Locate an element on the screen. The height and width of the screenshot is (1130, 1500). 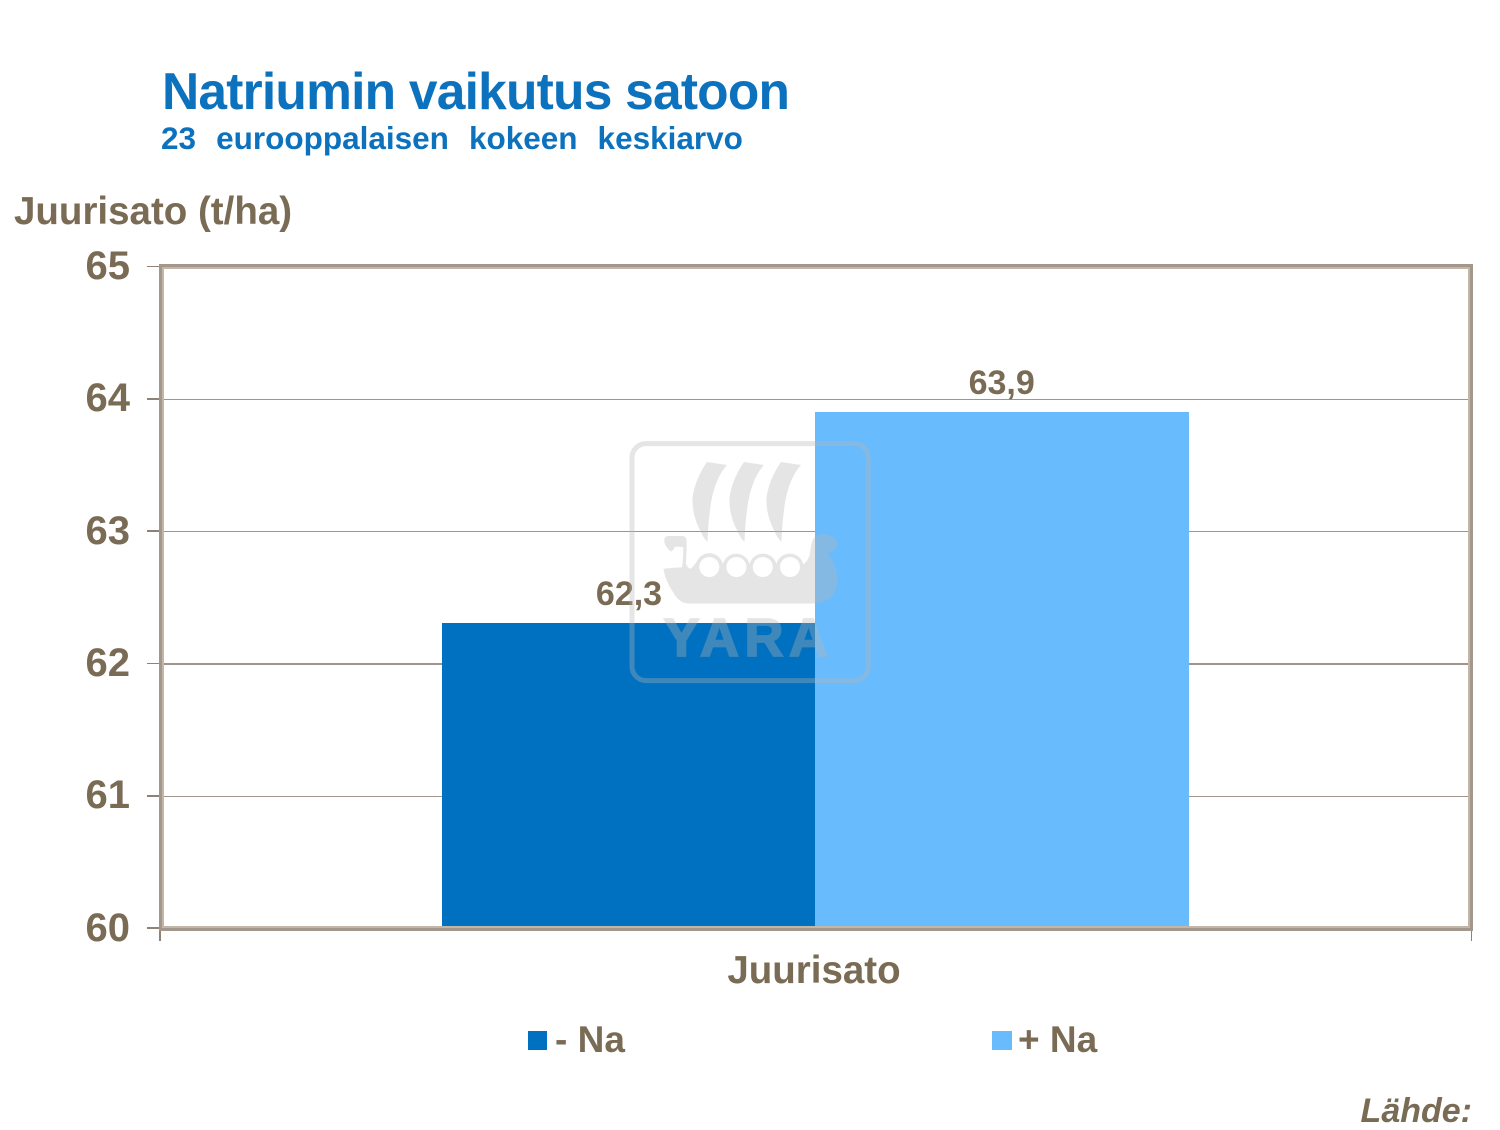
svg-text: YARA is located at coordinates (748, 638).